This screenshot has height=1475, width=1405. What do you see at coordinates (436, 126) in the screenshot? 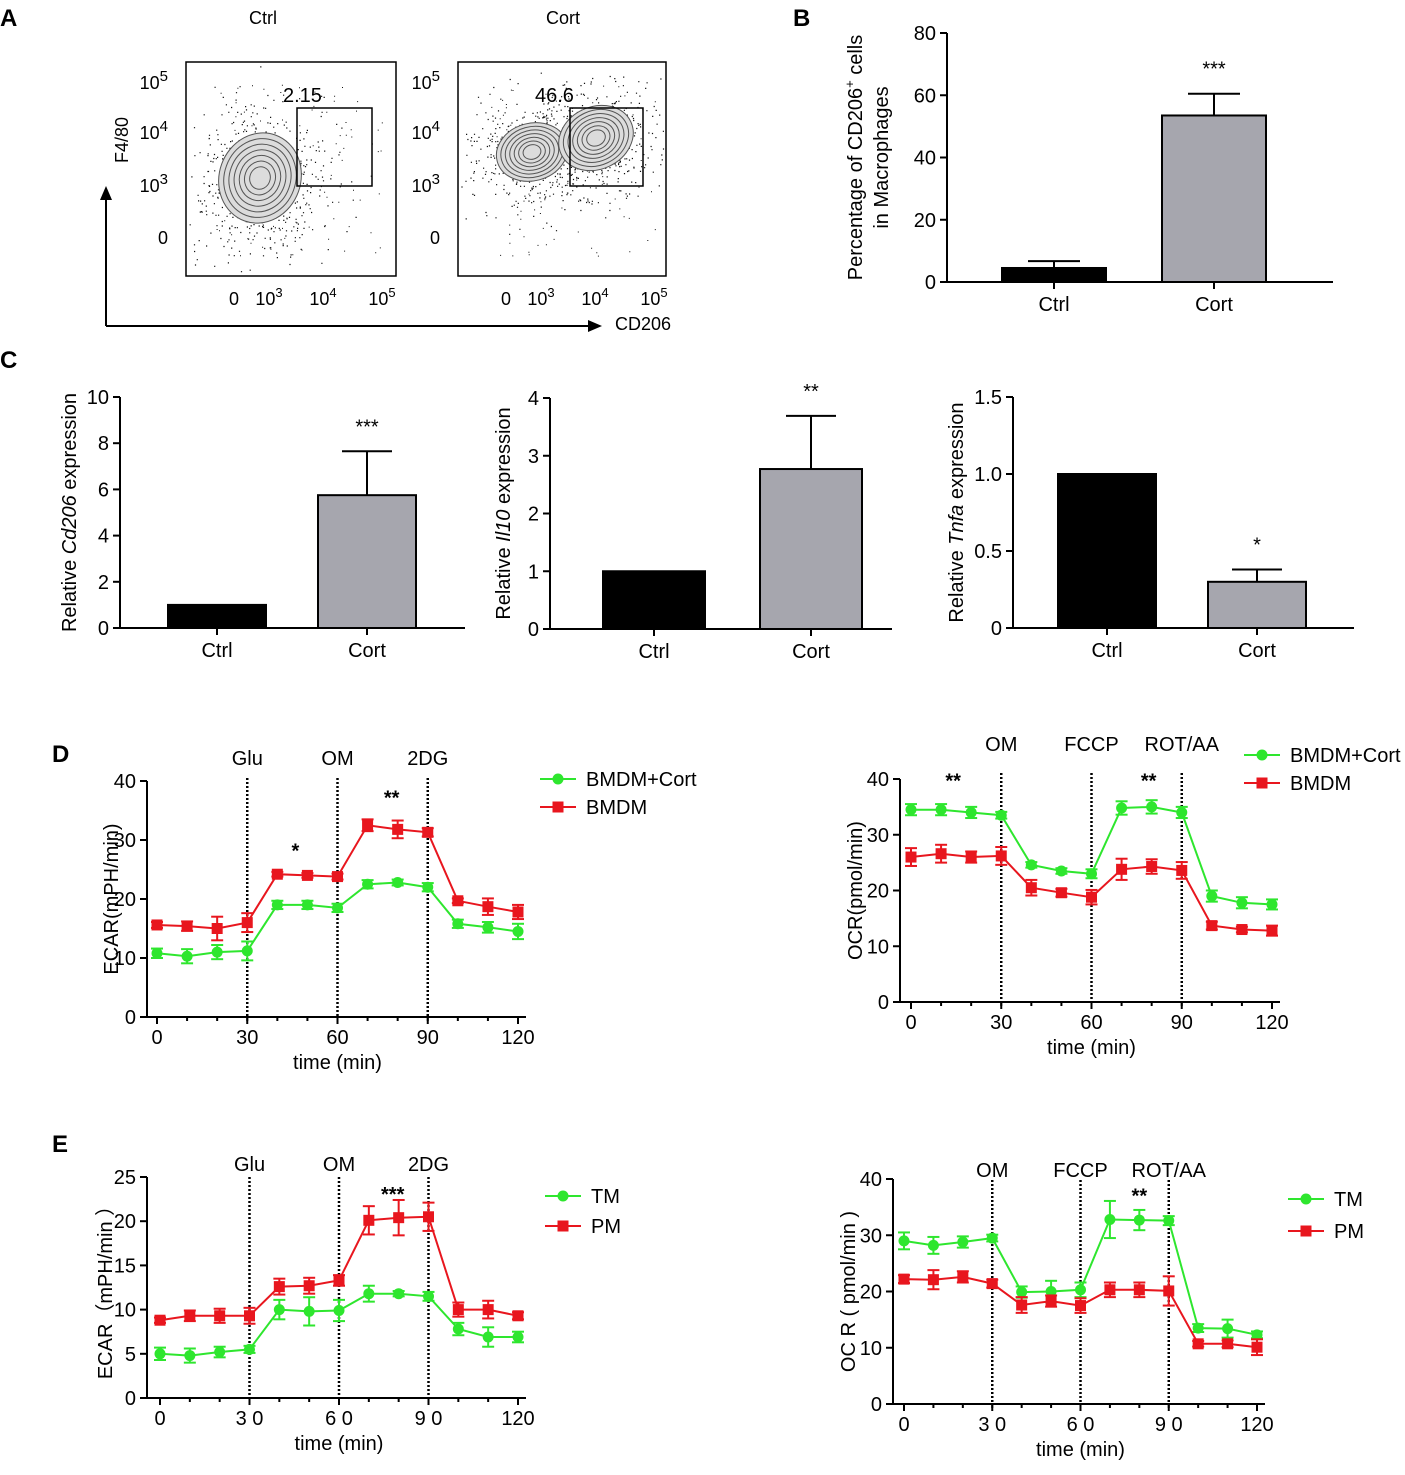
I see `flow-ytick-exponent: 4` at bounding box center [436, 126].